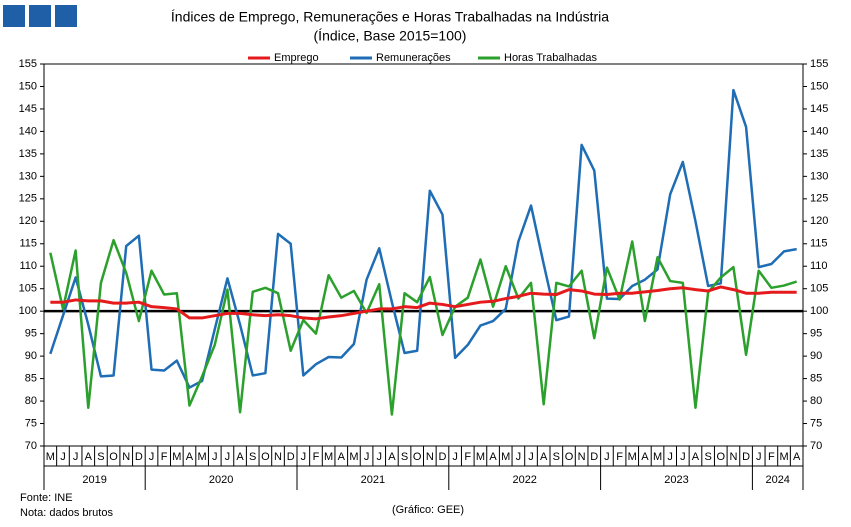 The image size is (851, 527). I want to click on y-tick-label: 90, so click(31, 356).